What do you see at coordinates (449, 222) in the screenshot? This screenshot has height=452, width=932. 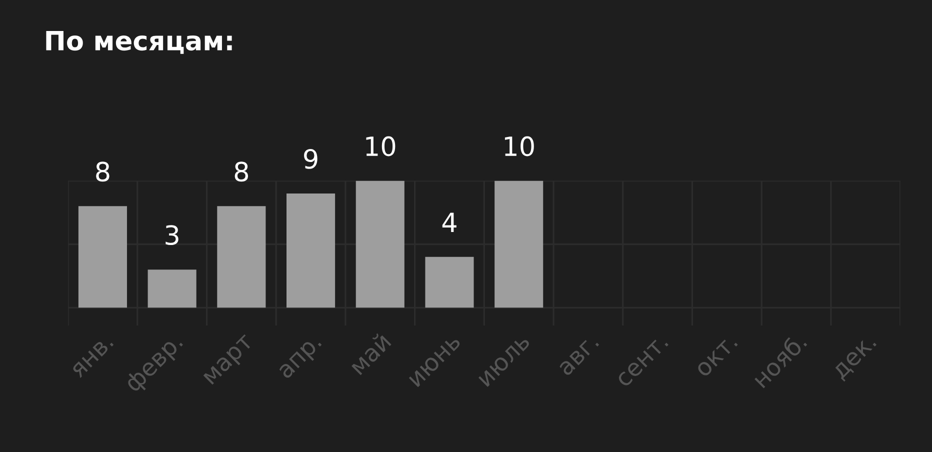 I see `data-label: 4` at bounding box center [449, 222].